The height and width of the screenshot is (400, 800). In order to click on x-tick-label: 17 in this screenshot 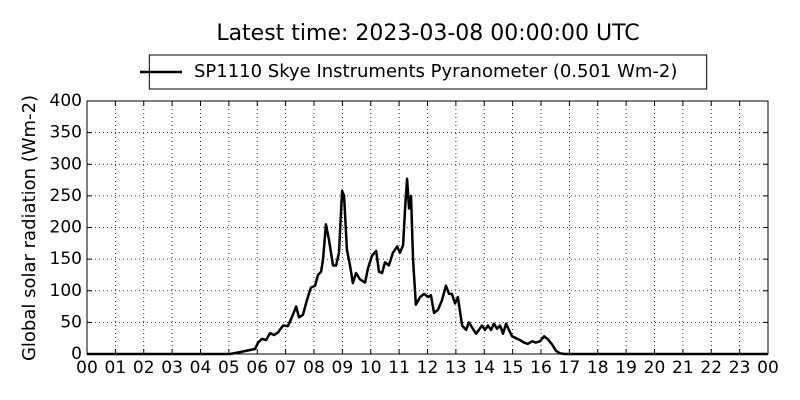, I will do `click(570, 368)`.